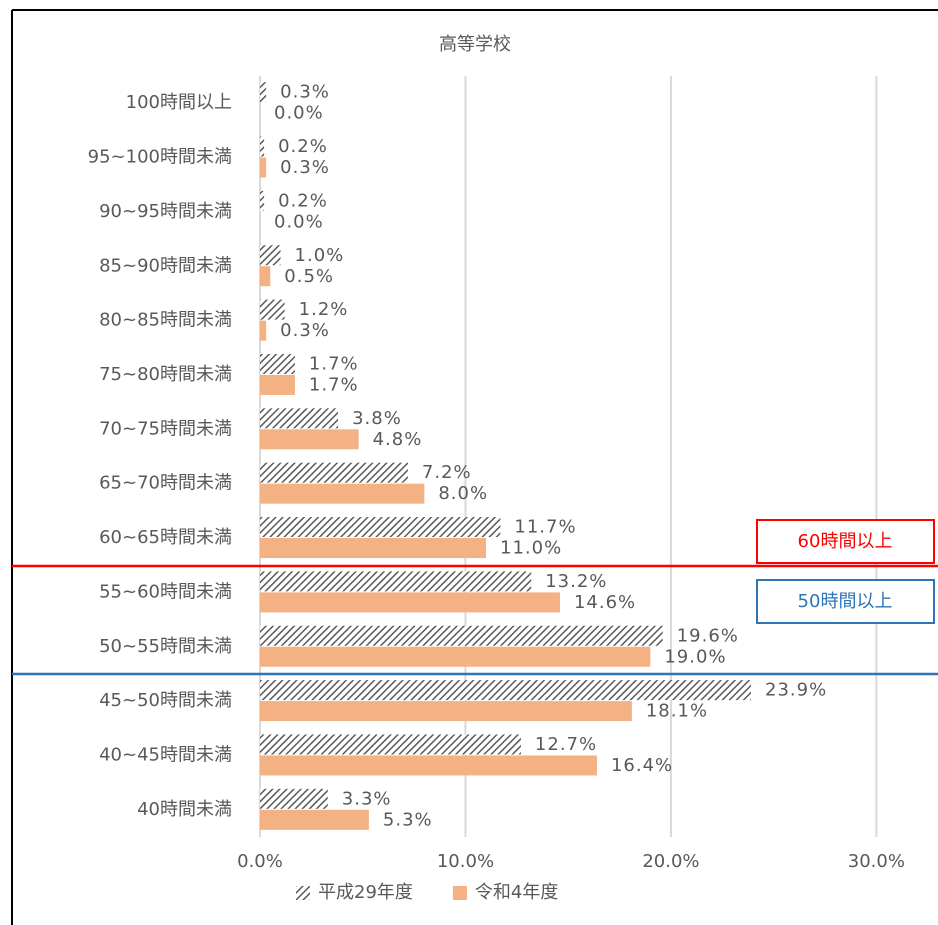 This screenshot has height=925, width=938. What do you see at coordinates (545, 527) in the screenshot?
I see `value-label: 11.7%` at bounding box center [545, 527].